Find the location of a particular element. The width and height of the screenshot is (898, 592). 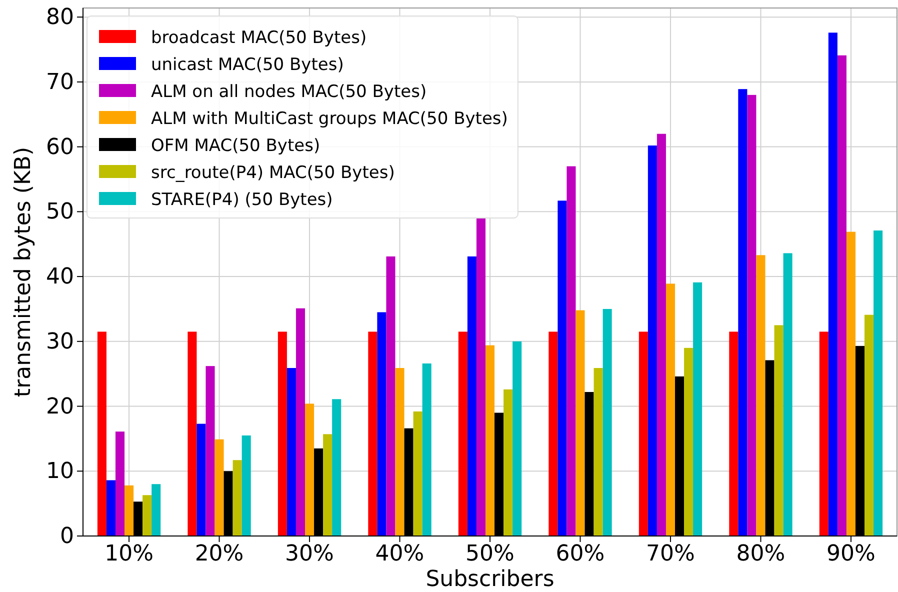

y-tick-label: 0 is located at coordinates (67, 537).